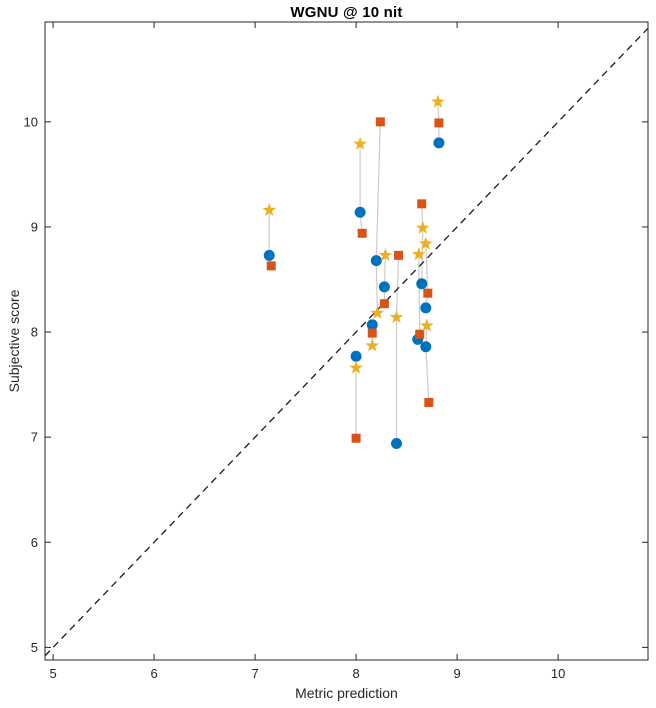 The width and height of the screenshot is (656, 708). I want to click on x-tick-label: 6, so click(153, 673).